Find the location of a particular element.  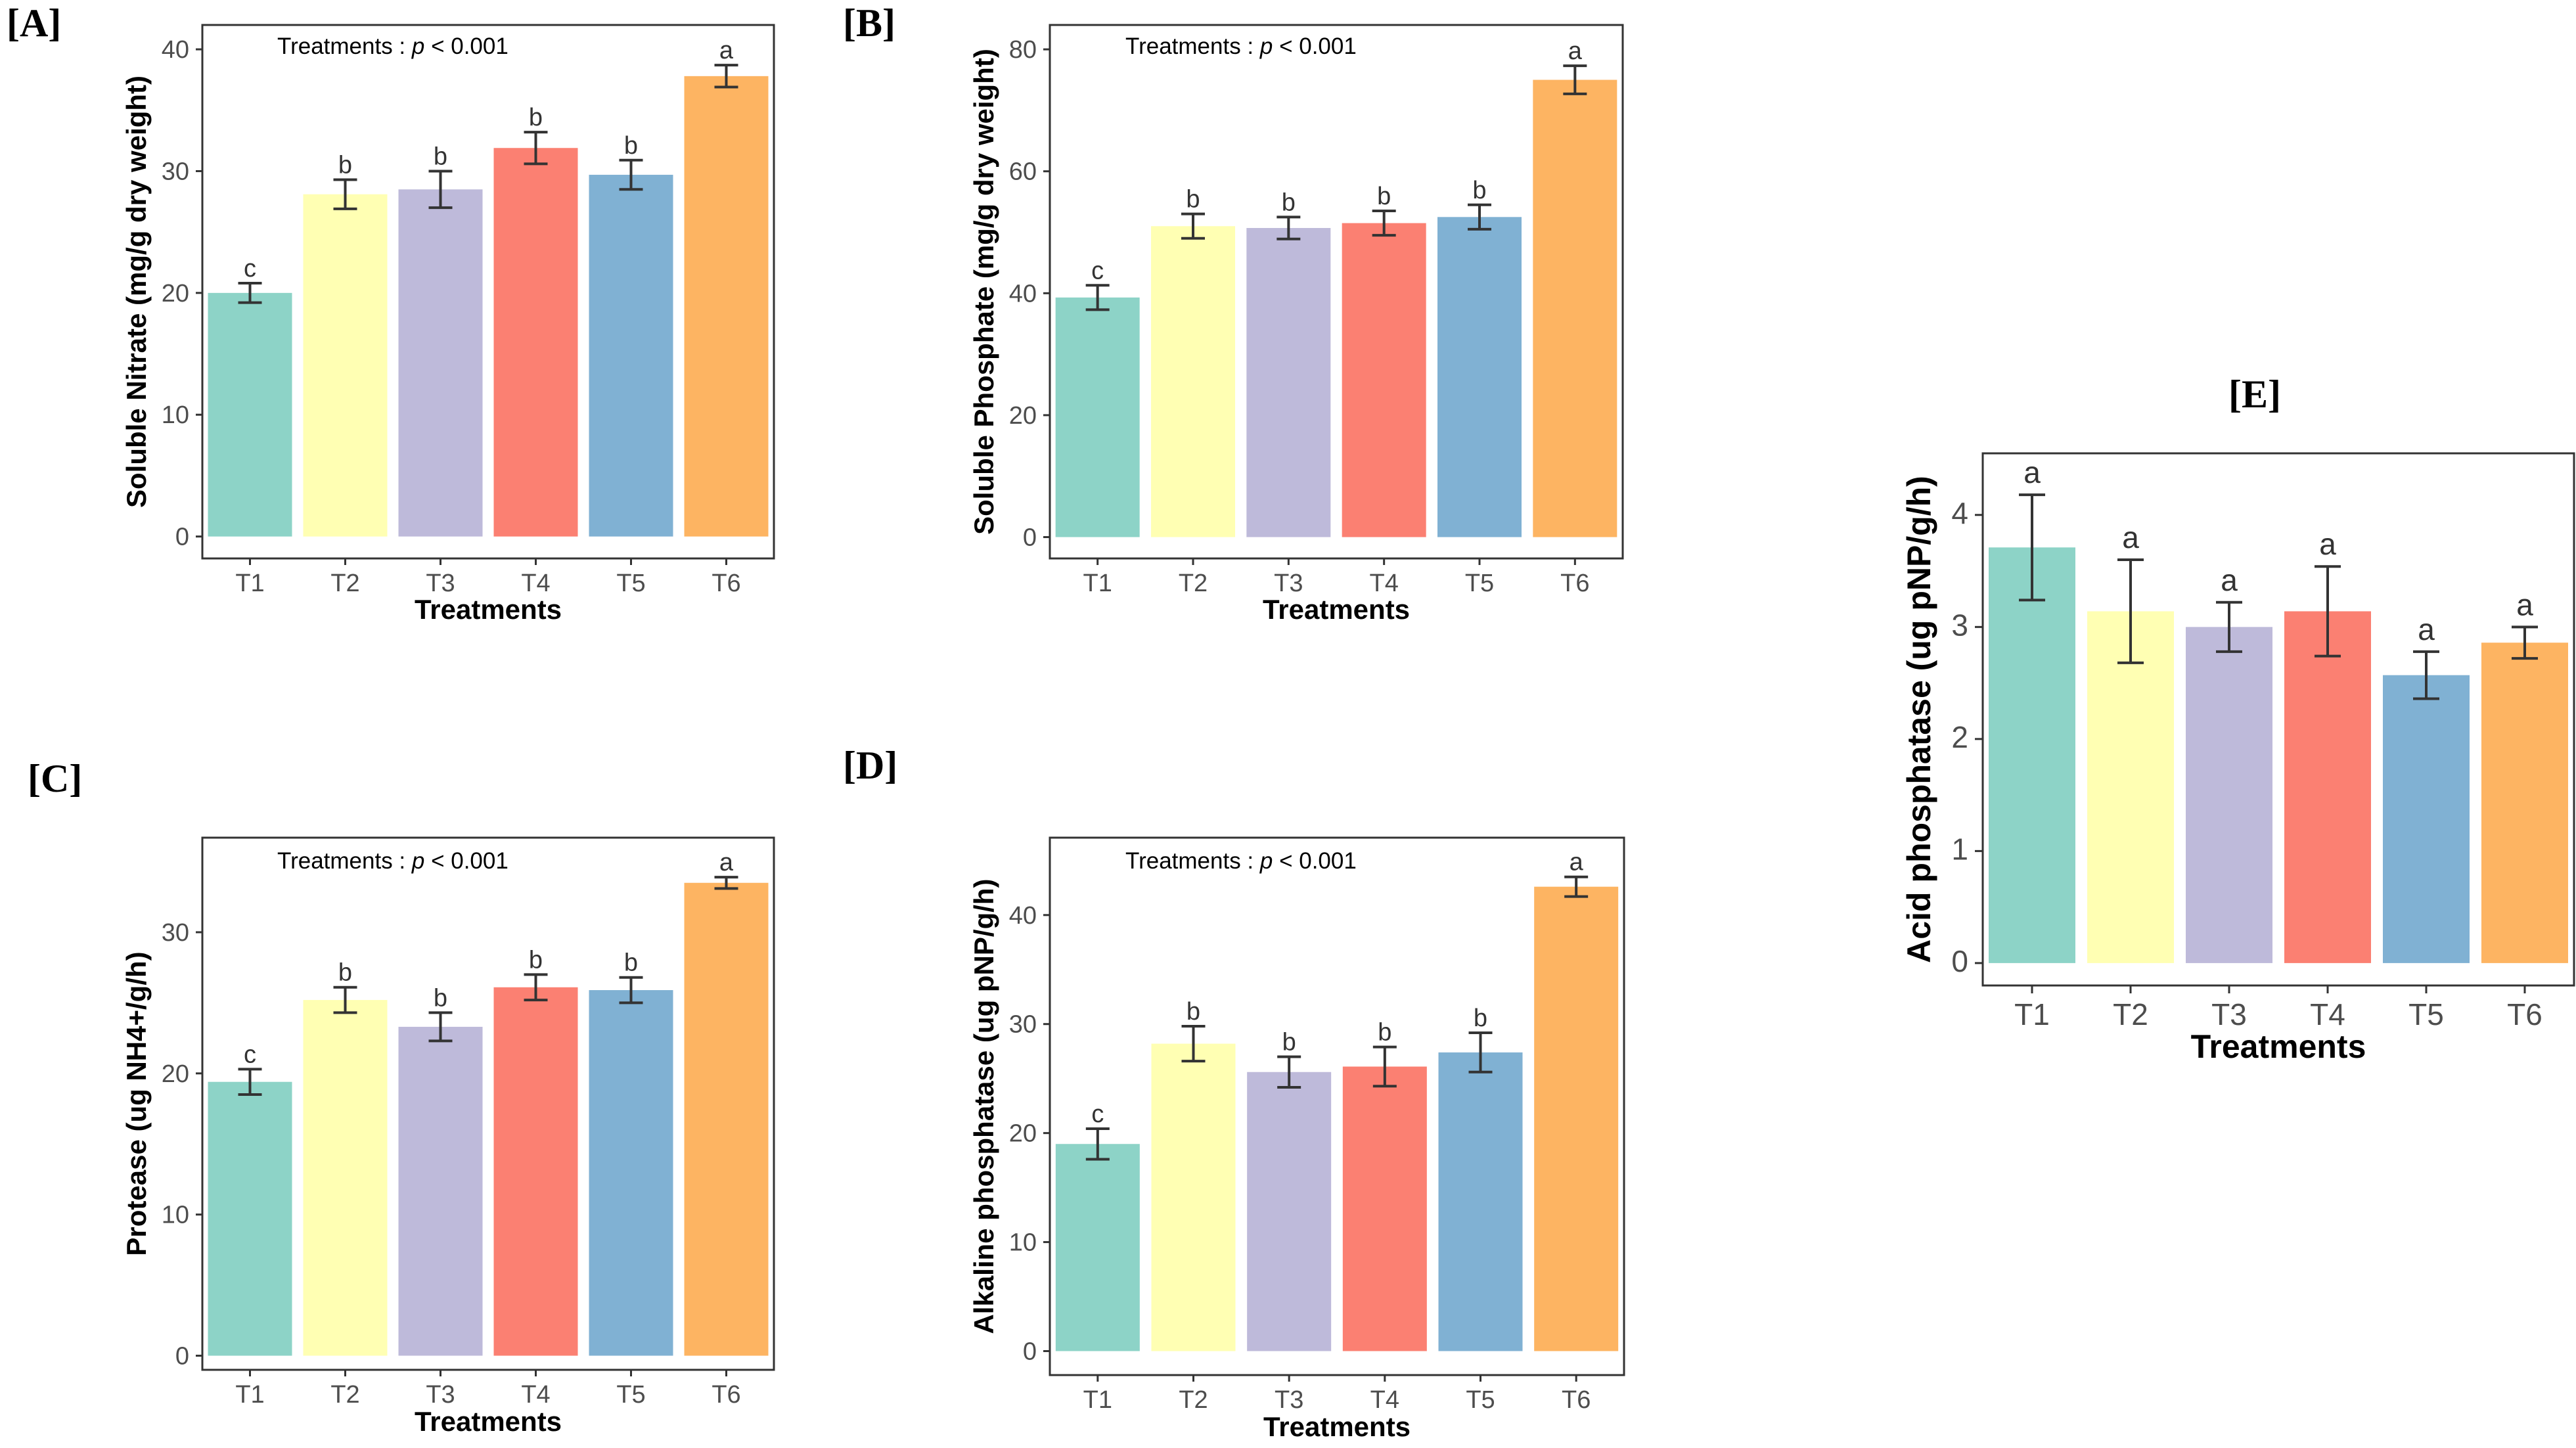

y-tick-label: 1 is located at coordinates (1959, 849).